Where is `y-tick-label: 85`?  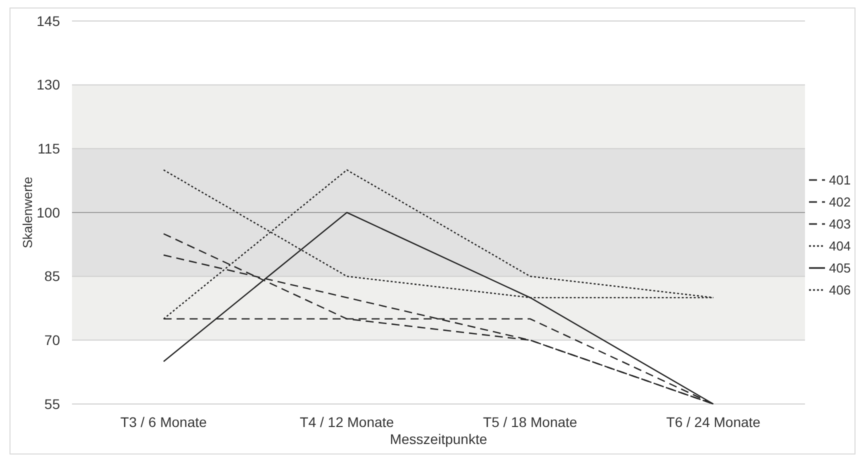
y-tick-label: 85 is located at coordinates (52, 276).